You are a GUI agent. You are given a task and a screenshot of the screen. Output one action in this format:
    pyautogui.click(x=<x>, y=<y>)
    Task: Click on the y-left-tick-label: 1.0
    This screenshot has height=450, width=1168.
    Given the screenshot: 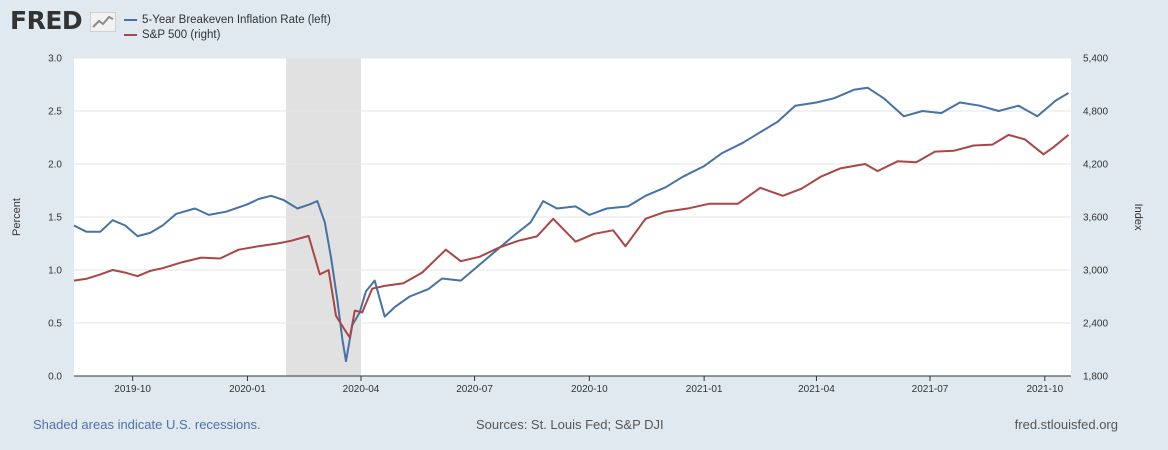 What is the action you would take?
    pyautogui.click(x=55, y=271)
    